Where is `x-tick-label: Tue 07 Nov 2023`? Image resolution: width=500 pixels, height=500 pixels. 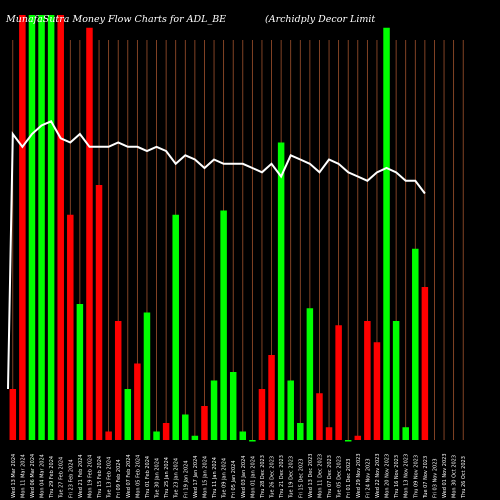 x-tick-label: Tue 07 Nov 2023 is located at coordinates (426, 477).